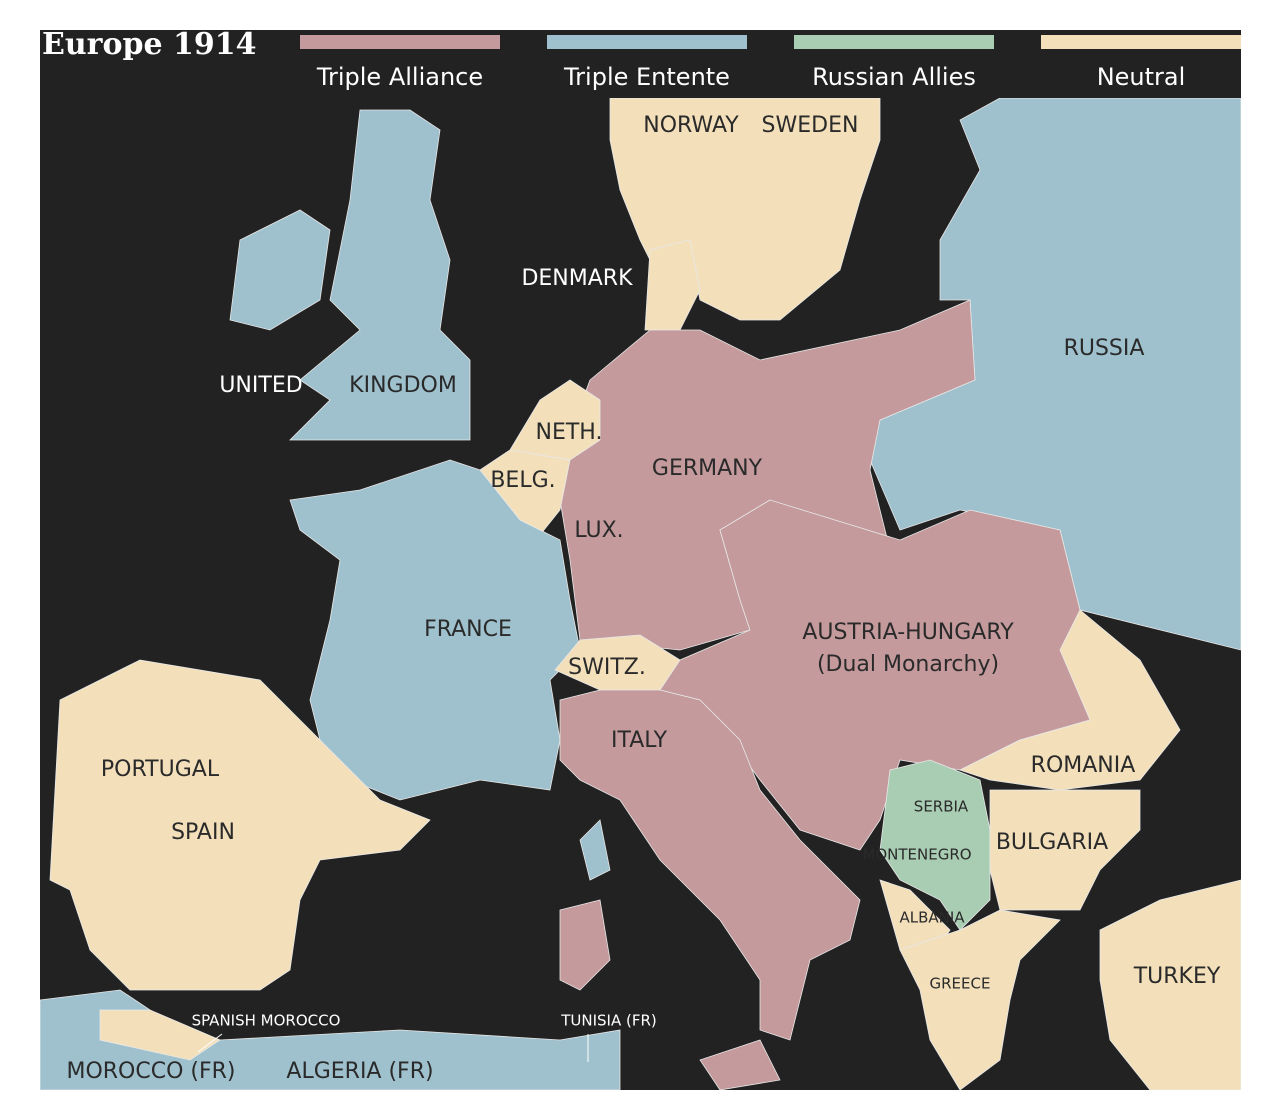  Describe the element at coordinates (595, 850) in the screenshot. I see `corsica` at that location.